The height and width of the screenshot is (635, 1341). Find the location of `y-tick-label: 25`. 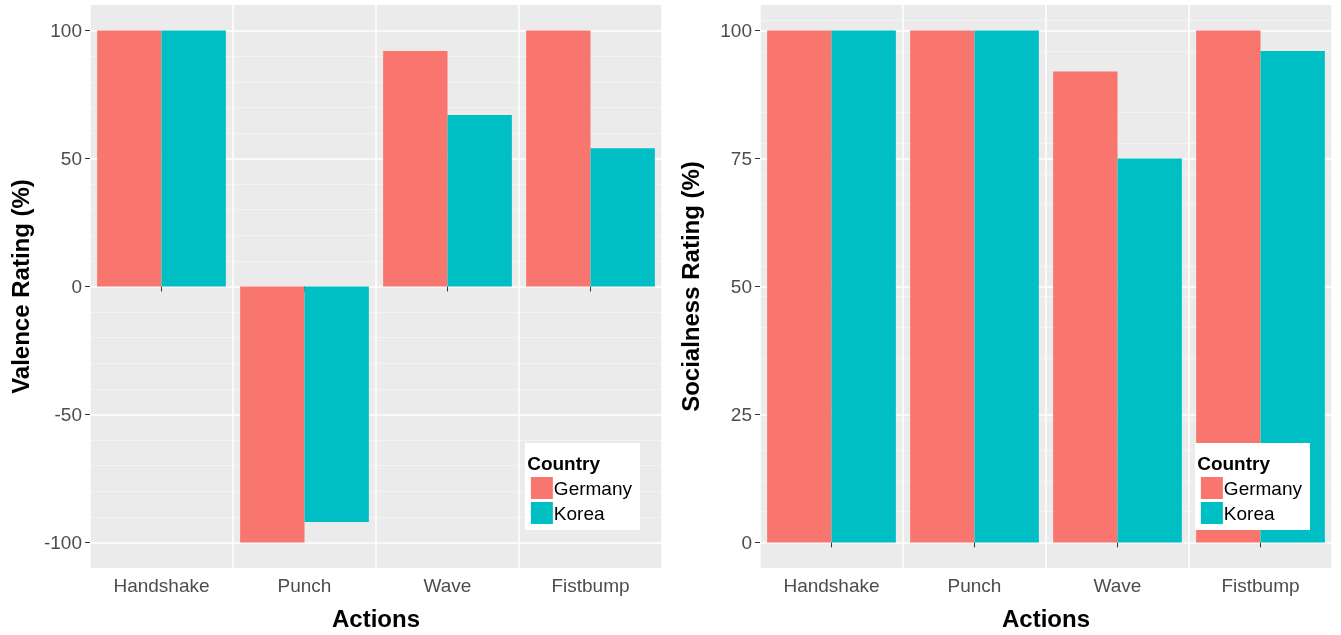

y-tick-label: 25 is located at coordinates (741, 414).